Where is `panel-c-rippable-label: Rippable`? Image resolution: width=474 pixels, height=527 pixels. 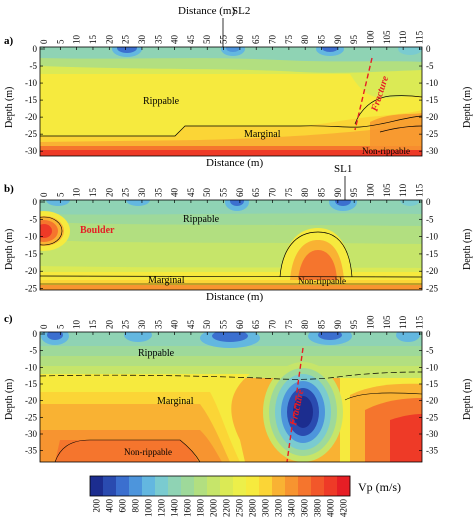
panel-c-rippable-label: Rippable is located at coordinates (156, 353).